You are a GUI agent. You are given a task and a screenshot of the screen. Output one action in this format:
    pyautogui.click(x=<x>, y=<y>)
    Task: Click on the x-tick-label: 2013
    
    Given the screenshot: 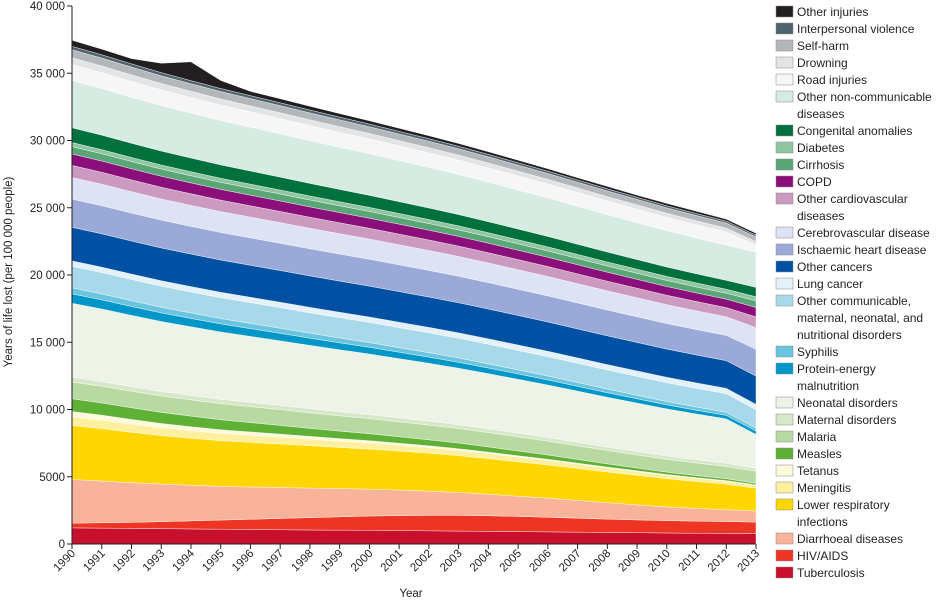 What is the action you would take?
    pyautogui.click(x=749, y=561)
    